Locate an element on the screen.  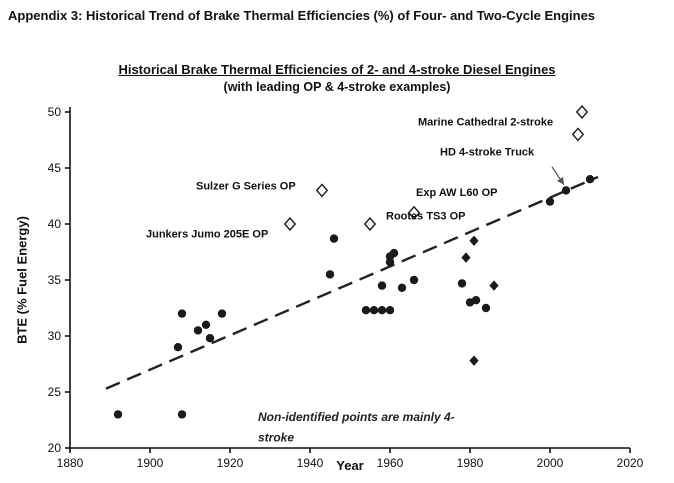
svg-text: 35 is located at coordinates (55, 280).